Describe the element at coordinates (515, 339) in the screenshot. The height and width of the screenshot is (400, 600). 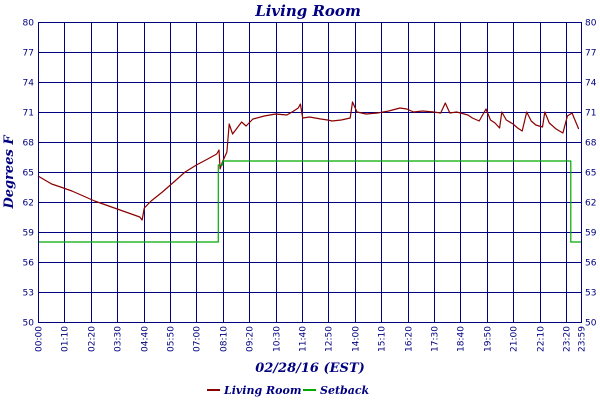
I see `x-tick-label: 21:00` at that location.